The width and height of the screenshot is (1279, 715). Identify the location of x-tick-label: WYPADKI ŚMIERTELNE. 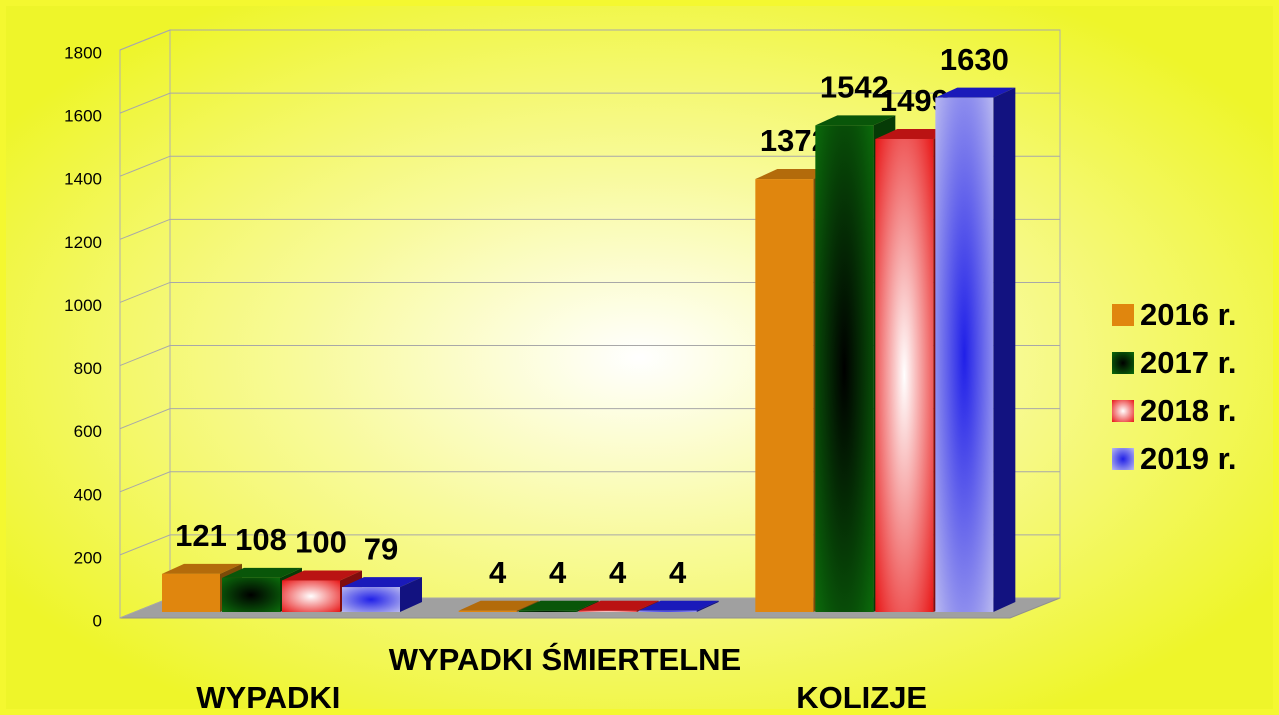
(565, 659).